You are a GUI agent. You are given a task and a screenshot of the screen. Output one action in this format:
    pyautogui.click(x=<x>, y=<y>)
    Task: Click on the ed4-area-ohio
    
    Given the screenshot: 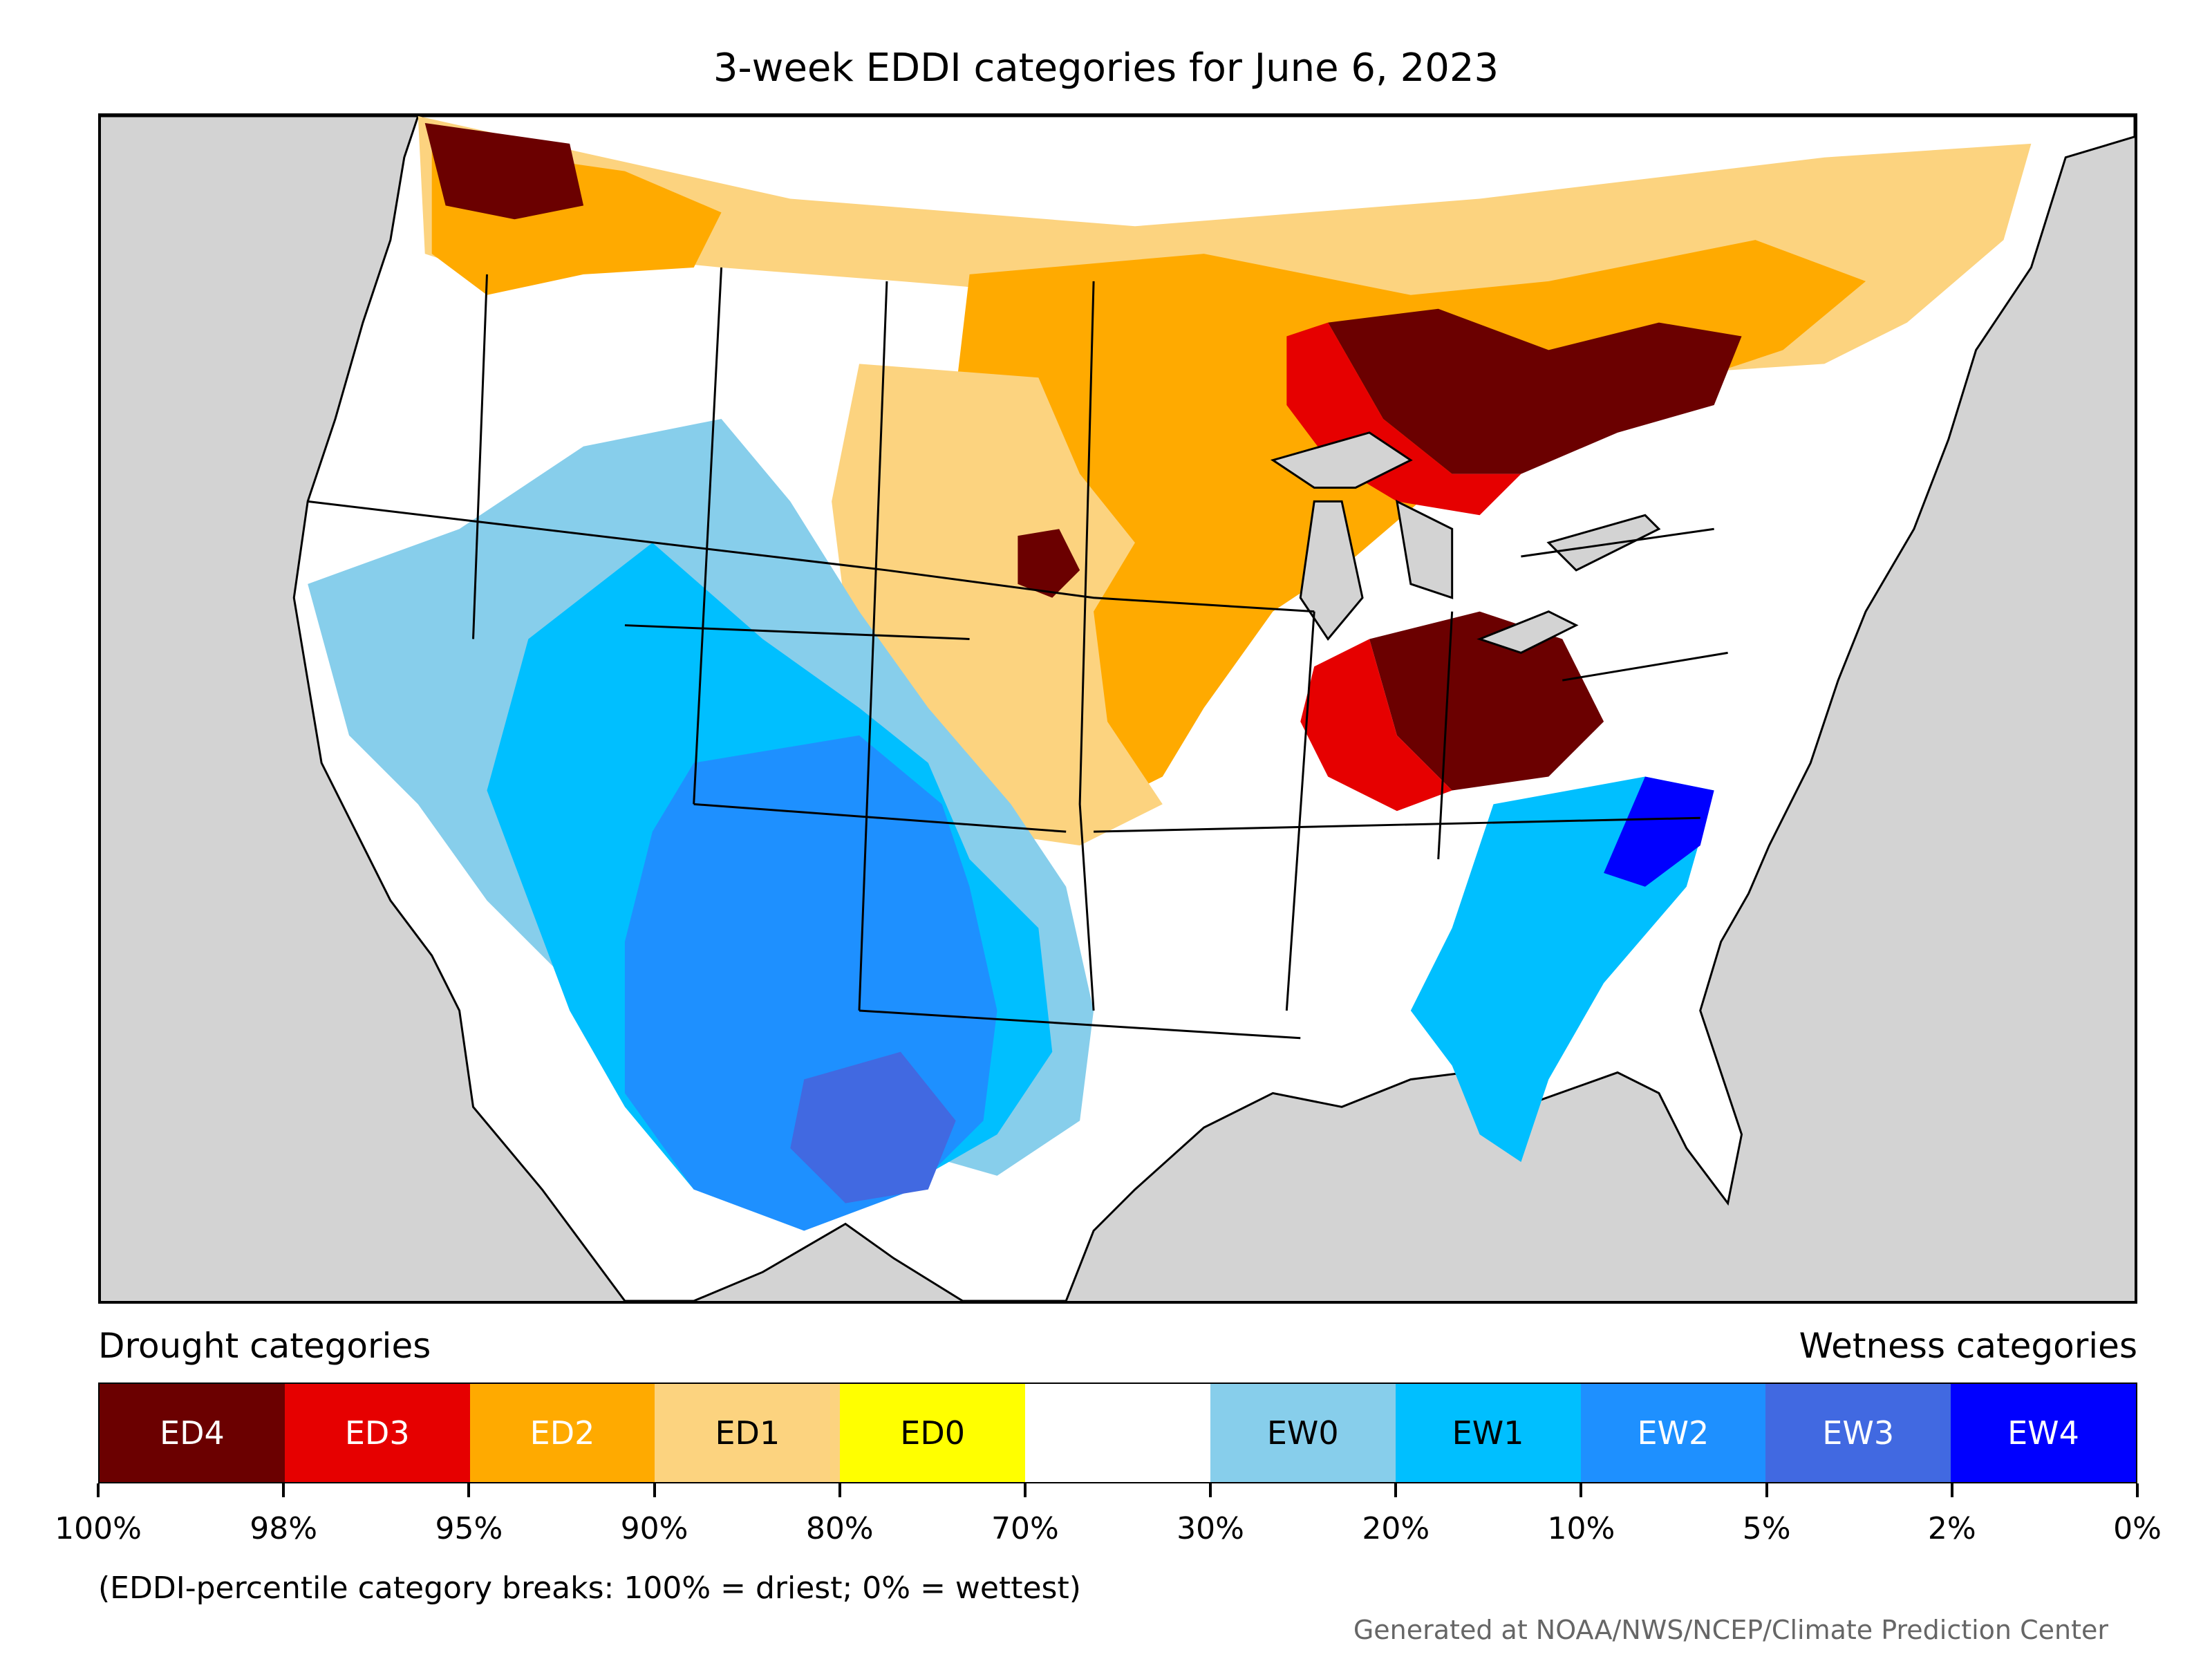 What is the action you would take?
    pyautogui.click(x=1487, y=701)
    